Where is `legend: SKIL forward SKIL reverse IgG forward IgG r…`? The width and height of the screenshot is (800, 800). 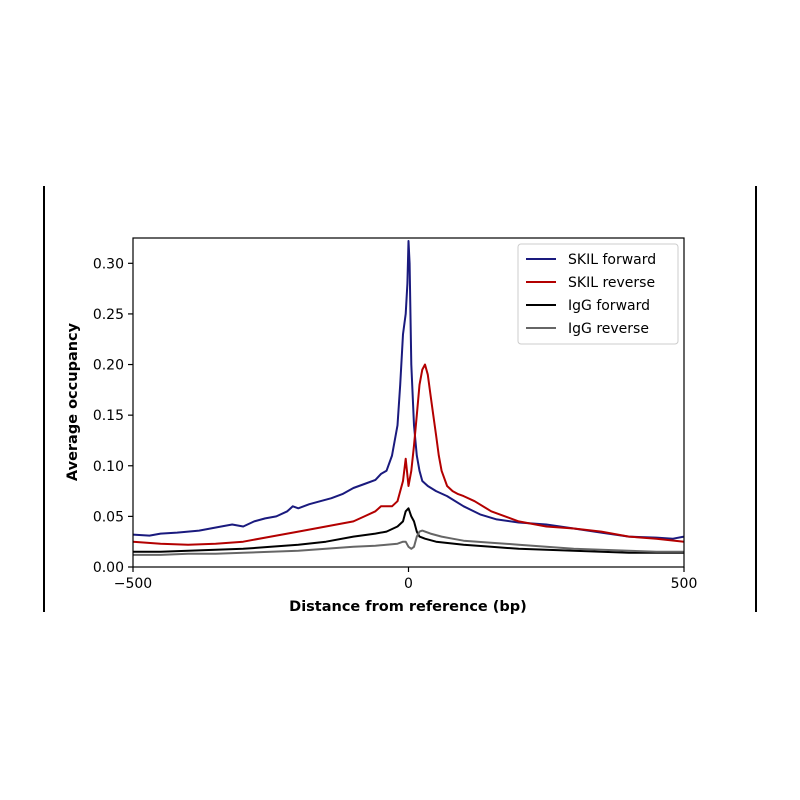 legend: SKIL forward SKIL reverse IgG forward IgG r… is located at coordinates (598, 294).